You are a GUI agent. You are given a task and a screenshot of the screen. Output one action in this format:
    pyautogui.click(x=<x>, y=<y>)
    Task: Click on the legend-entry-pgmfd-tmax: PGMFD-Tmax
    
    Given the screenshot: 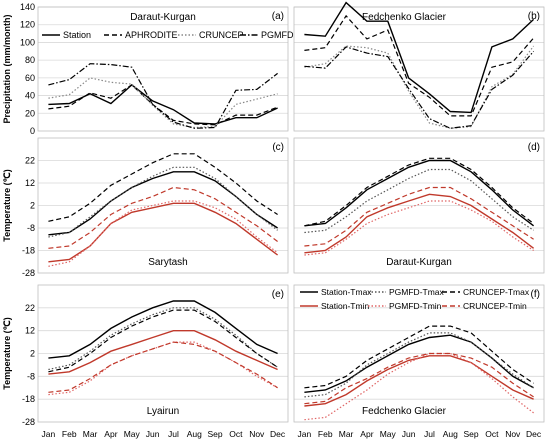 What is the action you would take?
    pyautogui.click(x=417, y=292)
    